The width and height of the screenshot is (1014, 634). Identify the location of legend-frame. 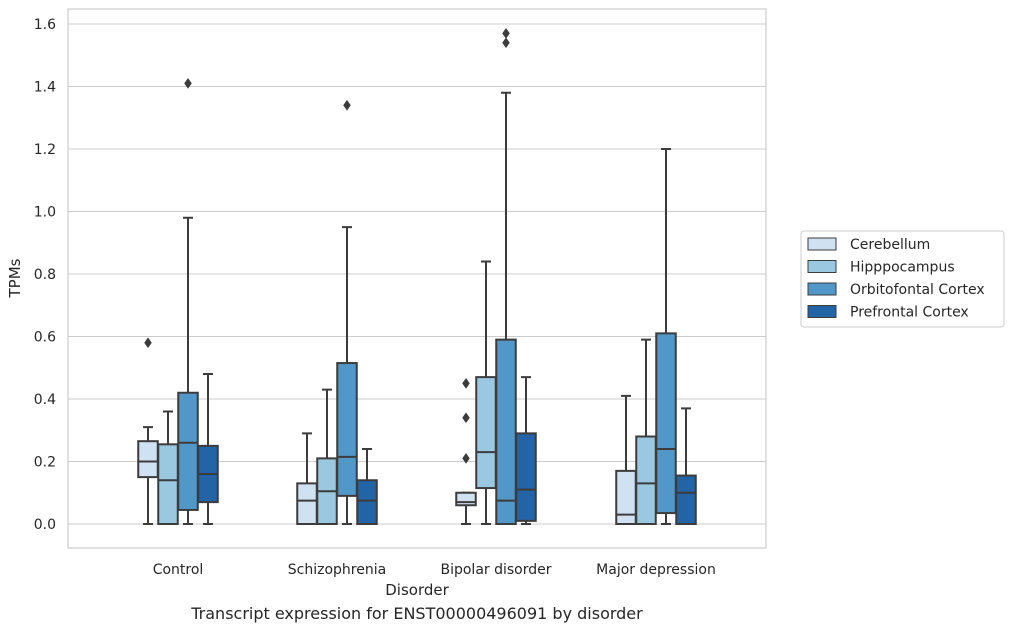
(902, 279).